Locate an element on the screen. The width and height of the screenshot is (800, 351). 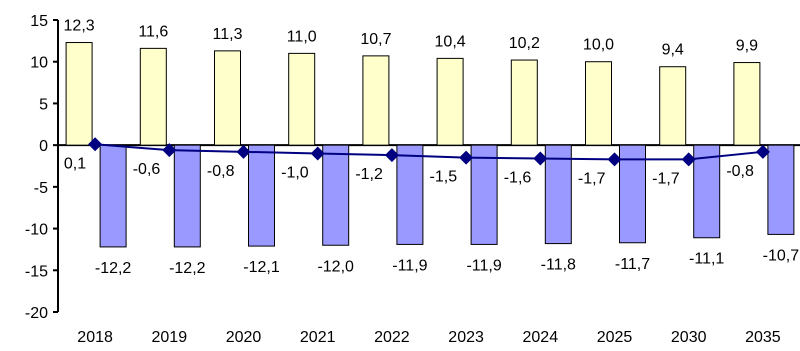
x-tick-label: 2030 is located at coordinates (689, 337).